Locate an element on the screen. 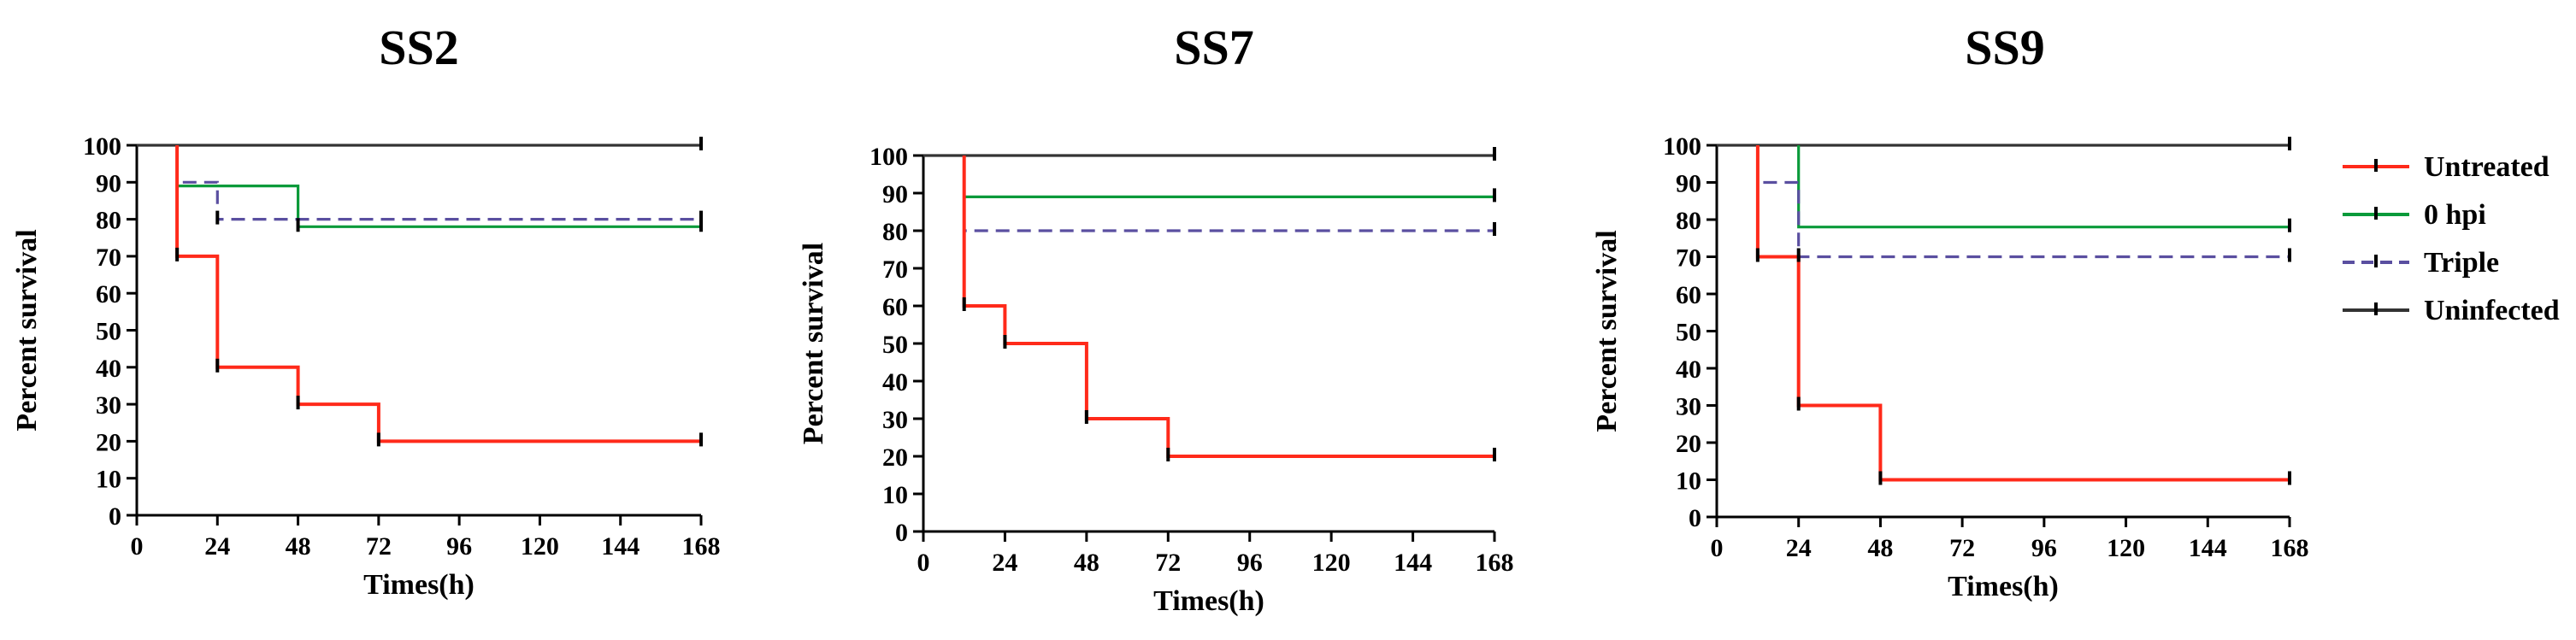 This screenshot has height=640, width=2576. legend-label-hpi0: 0 hpi is located at coordinates (2455, 215).